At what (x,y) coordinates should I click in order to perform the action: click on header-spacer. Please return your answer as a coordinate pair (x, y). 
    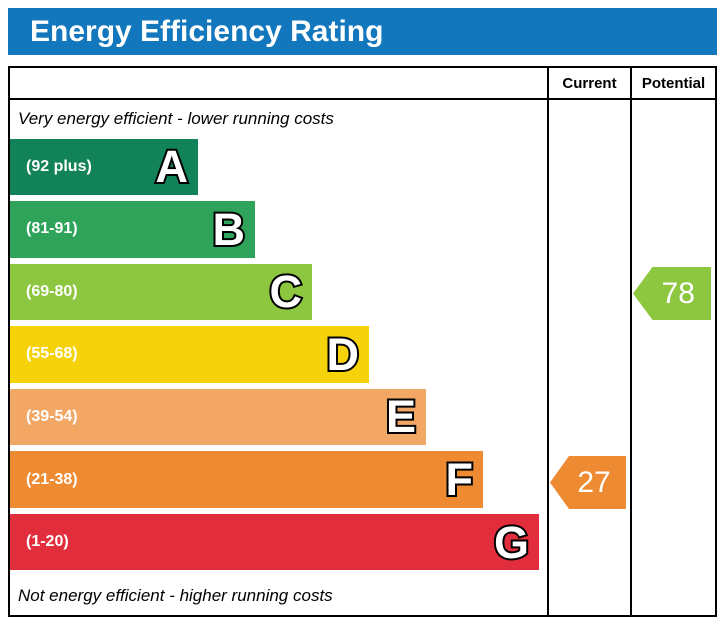
    Looking at the image, I should click on (278, 84).